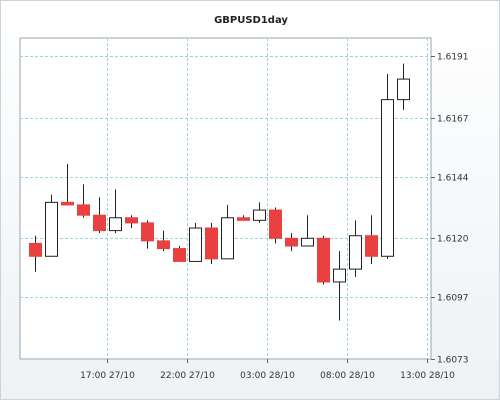  What do you see at coordinates (427, 376) in the screenshot?
I see `x-tick-label: 13:00 28/10` at bounding box center [427, 376].